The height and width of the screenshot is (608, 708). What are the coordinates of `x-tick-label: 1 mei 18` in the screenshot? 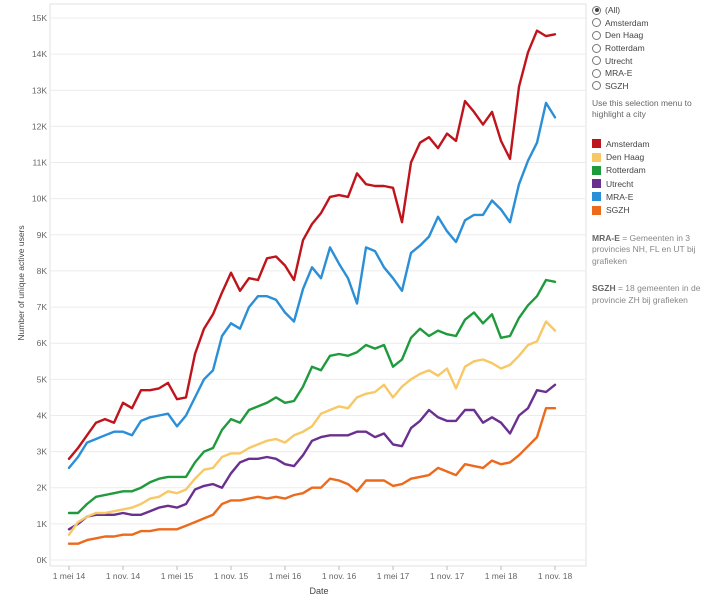 It's located at (501, 576).